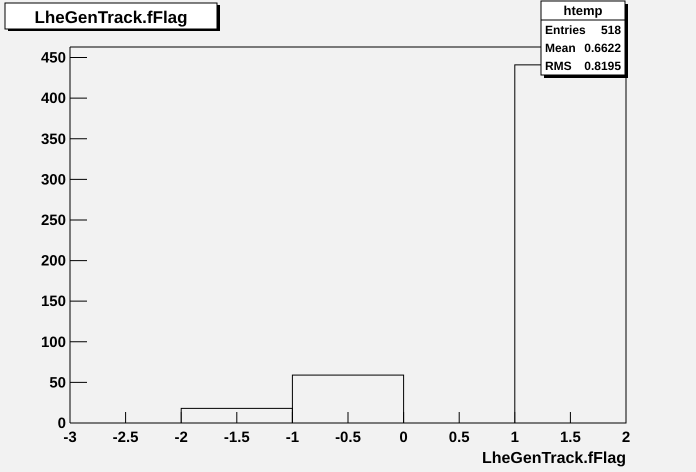 The width and height of the screenshot is (696, 472). What do you see at coordinates (237, 437) in the screenshot?
I see `x-tick-label: -1.5` at bounding box center [237, 437].